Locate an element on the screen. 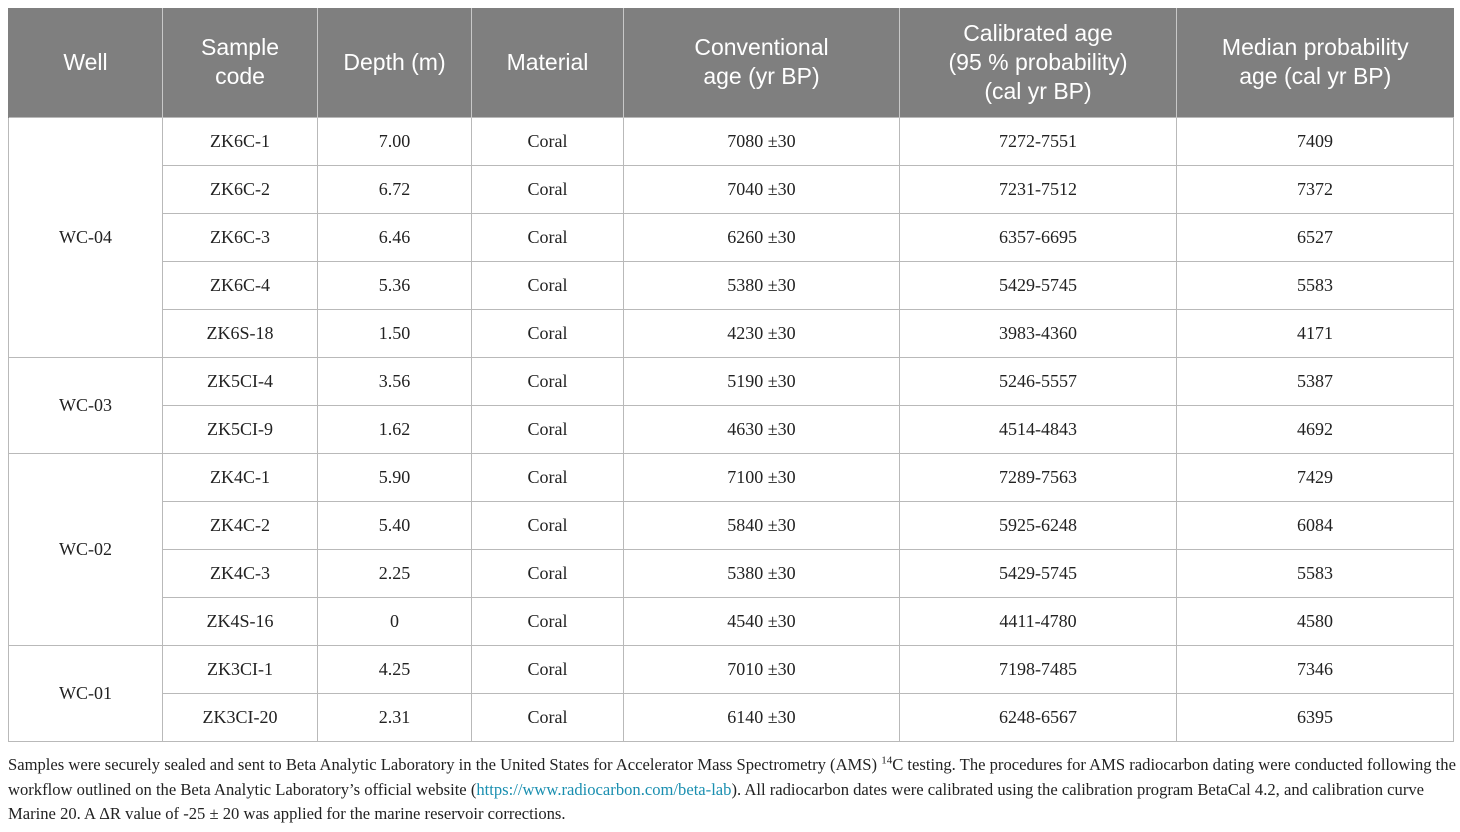 The image size is (1460, 832). table-cell: 5190 ±30 is located at coordinates (761, 381).